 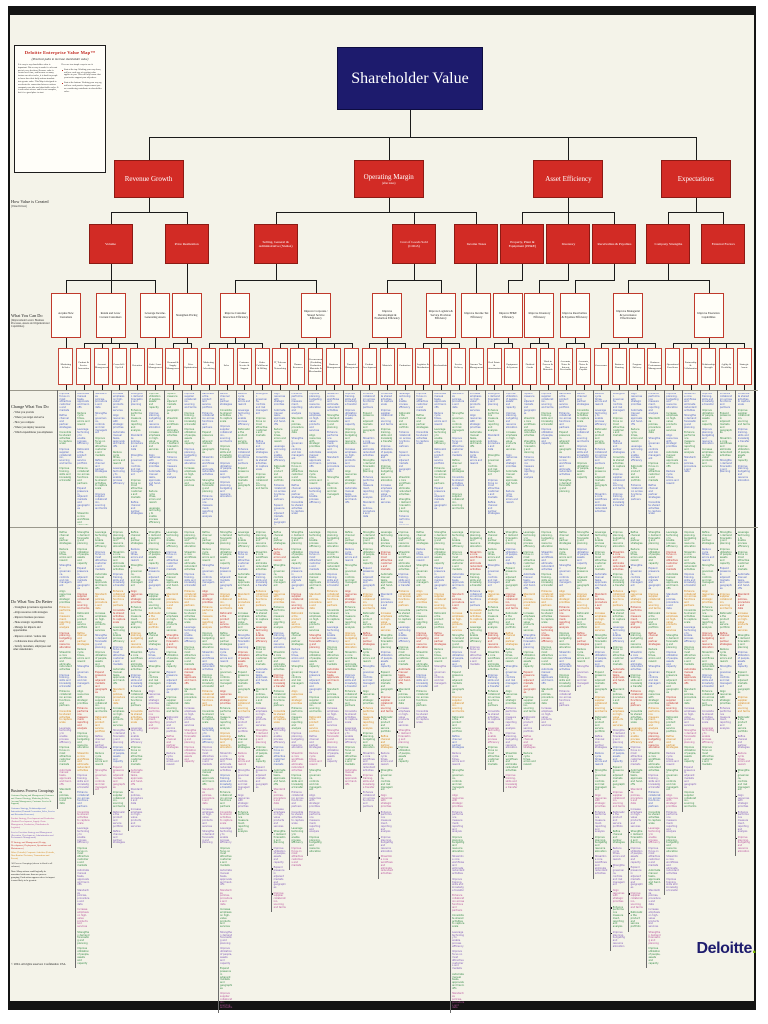 What do you see at coordinates (351, 366) in the screenshot?
I see `column-header: Financial Management` at bounding box center [351, 366].